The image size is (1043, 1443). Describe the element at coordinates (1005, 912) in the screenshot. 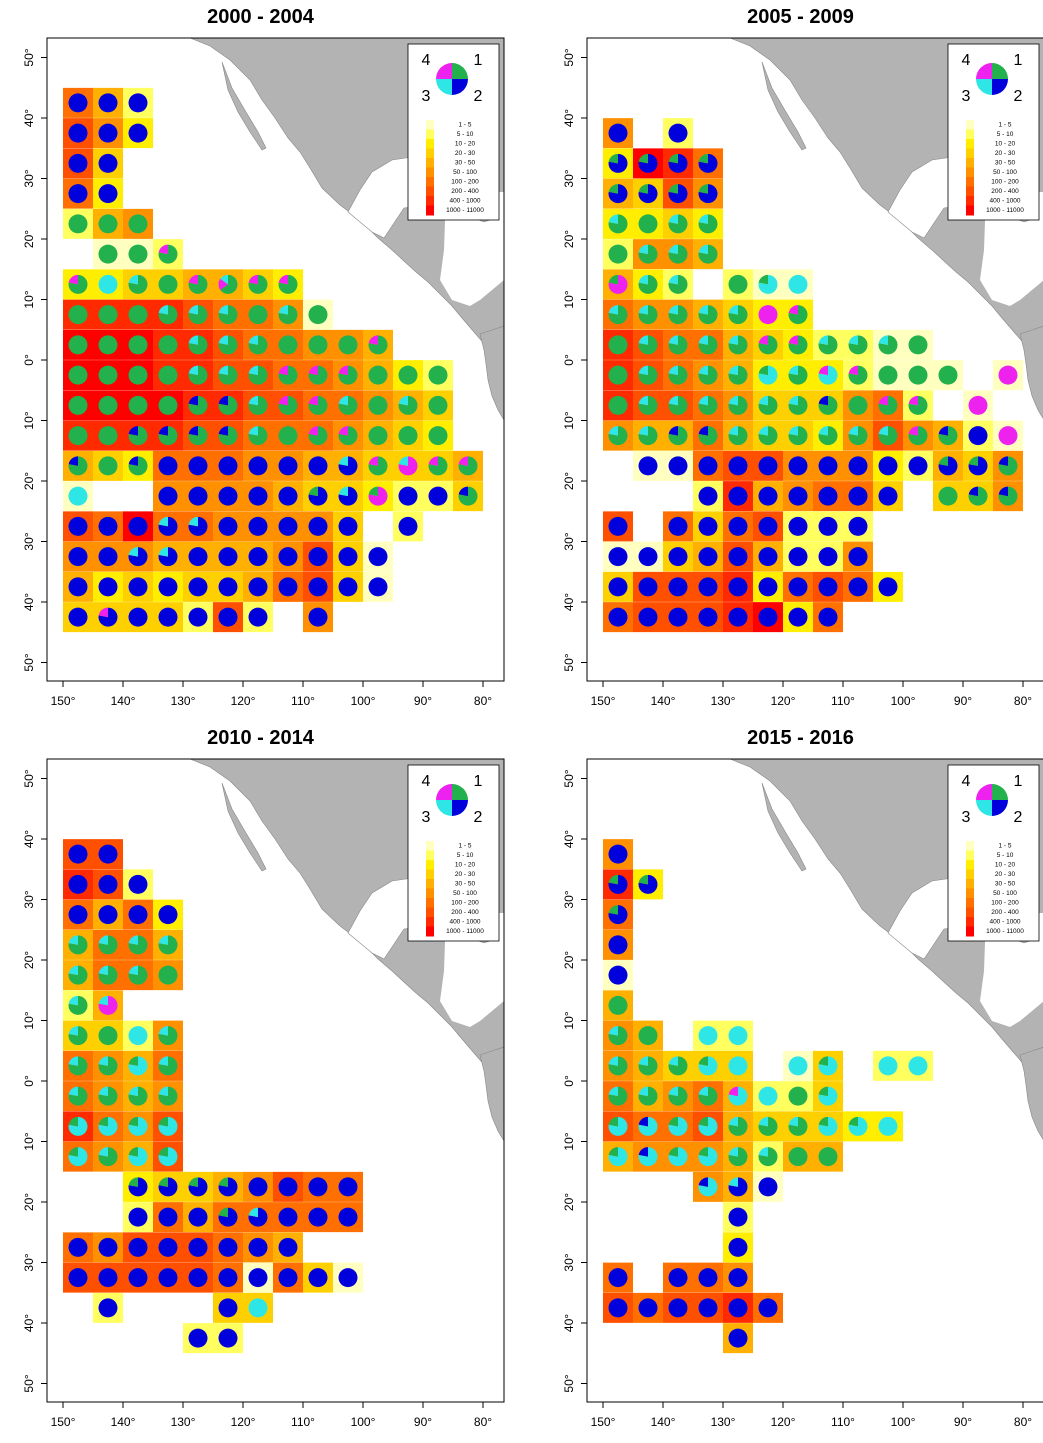

I see `legend-bin-label: 200 - 400` at that location.